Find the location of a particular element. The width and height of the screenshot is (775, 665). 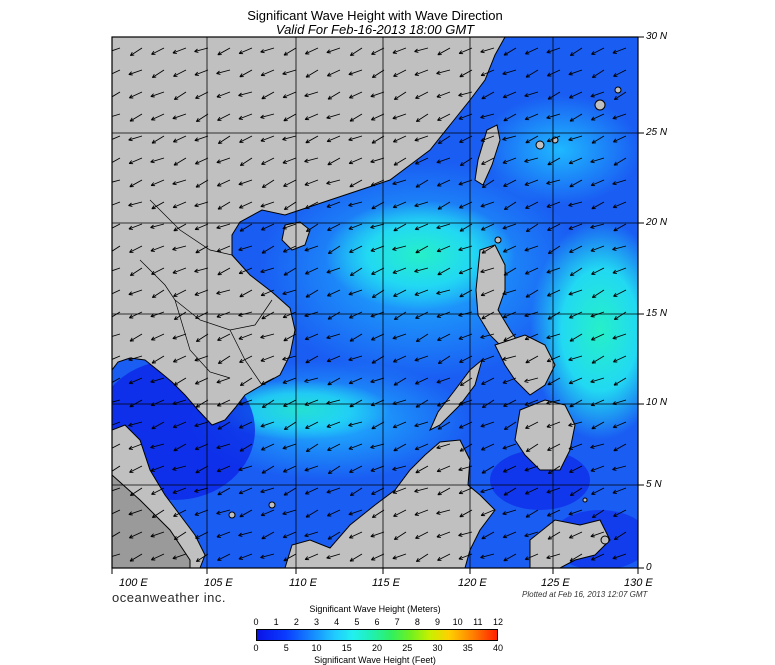

lat-label: 0 is located at coordinates (649, 567).